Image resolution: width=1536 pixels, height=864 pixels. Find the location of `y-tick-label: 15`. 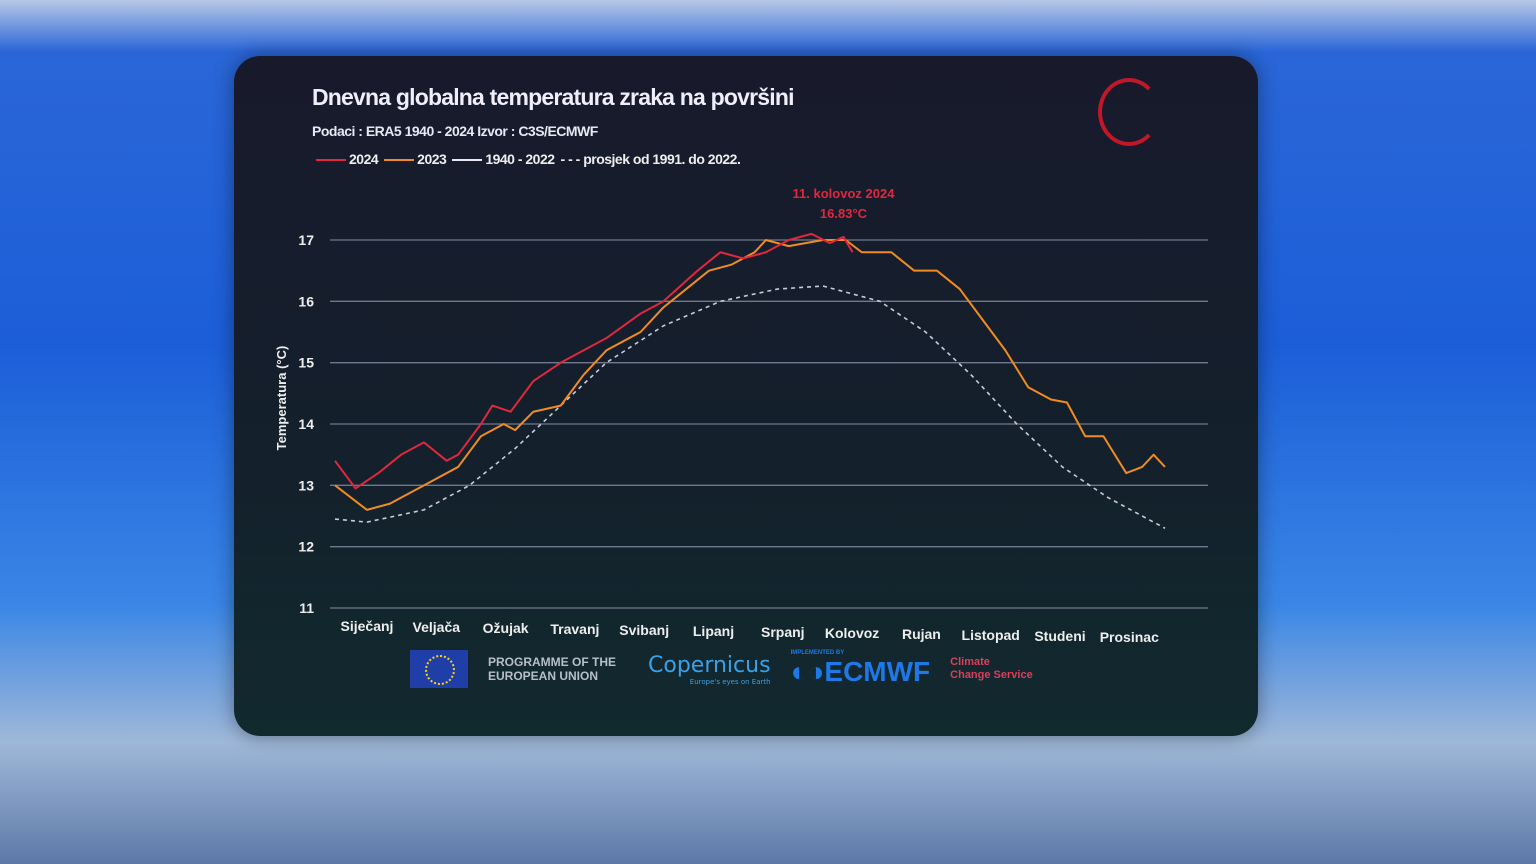

y-tick-label: 15 is located at coordinates (306, 363).